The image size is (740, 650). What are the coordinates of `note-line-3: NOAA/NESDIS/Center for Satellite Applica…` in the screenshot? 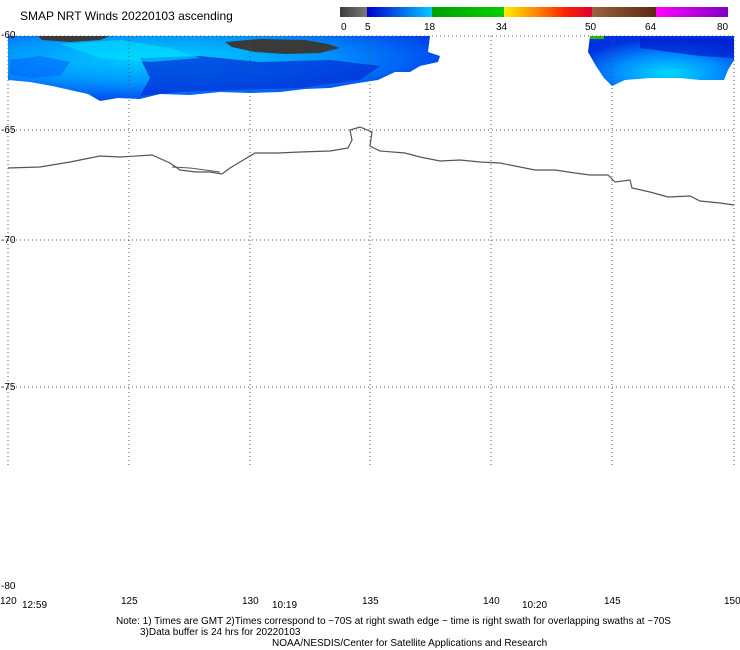 It's located at (410, 643).